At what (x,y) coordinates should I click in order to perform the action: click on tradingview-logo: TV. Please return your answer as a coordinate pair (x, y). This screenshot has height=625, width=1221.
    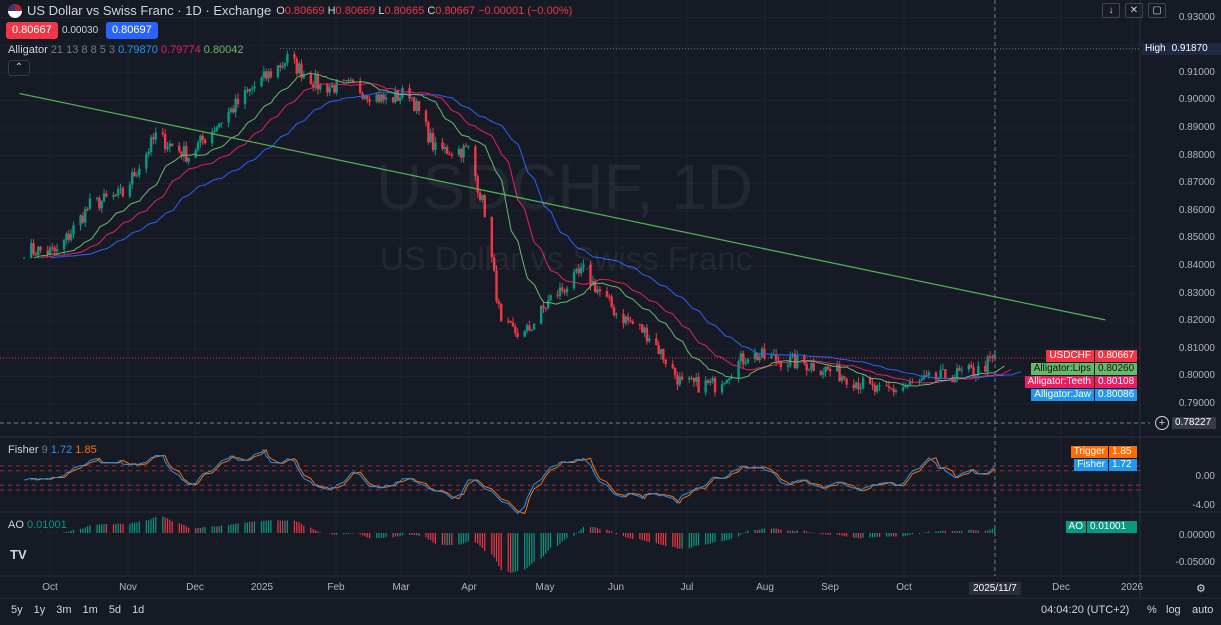
    Looking at the image, I should click on (18, 554).